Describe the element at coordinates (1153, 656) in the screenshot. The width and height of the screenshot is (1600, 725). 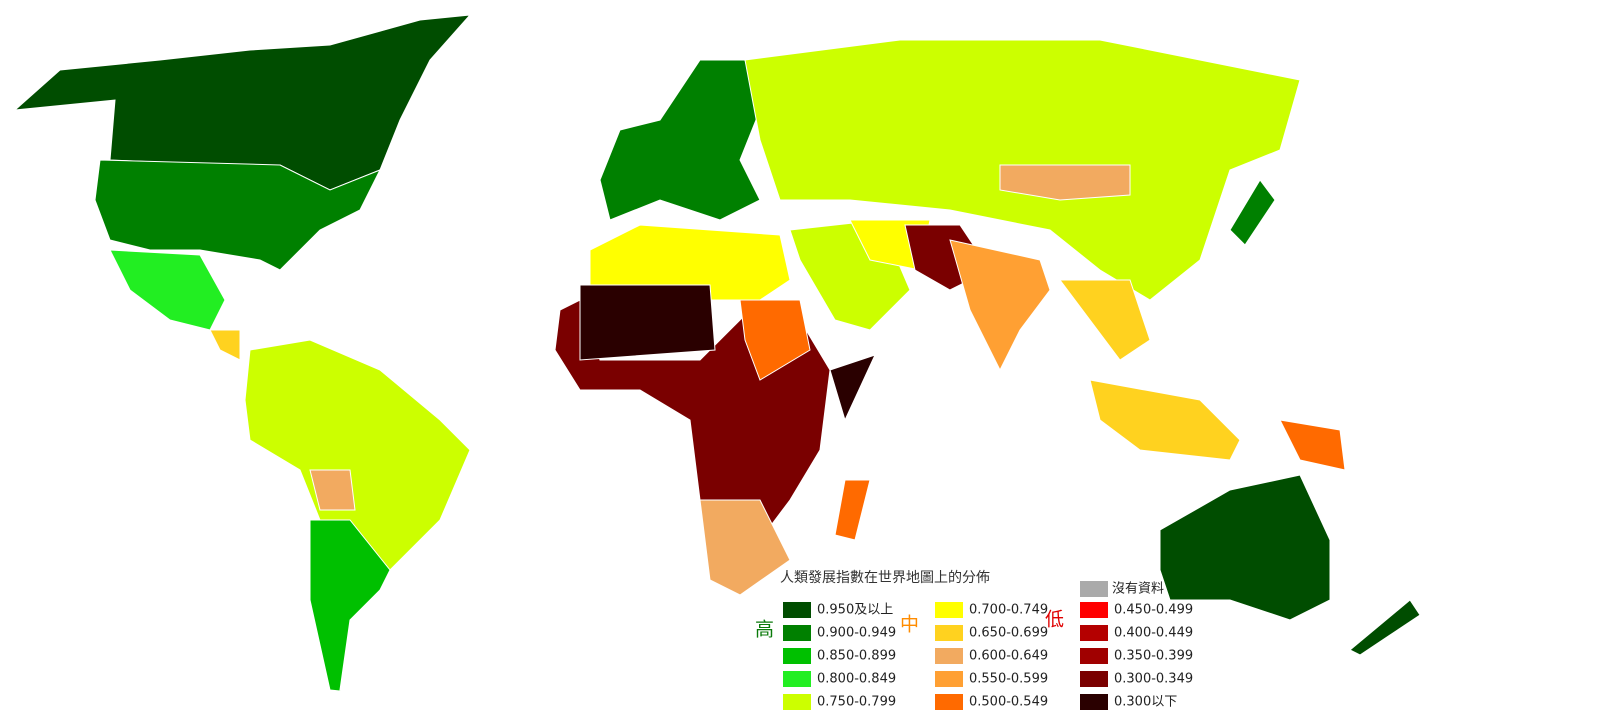
I see `legend-label: 0.350-0.399` at that location.